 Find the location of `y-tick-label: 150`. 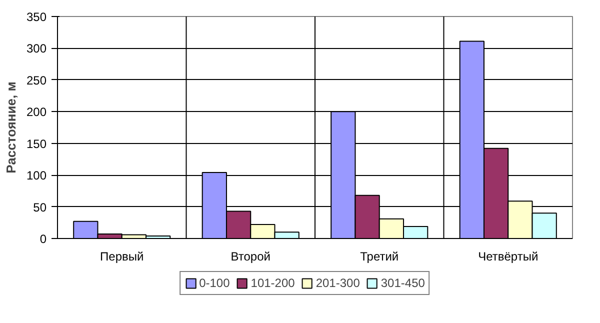

y-tick-label: 150 is located at coordinates (36, 143).